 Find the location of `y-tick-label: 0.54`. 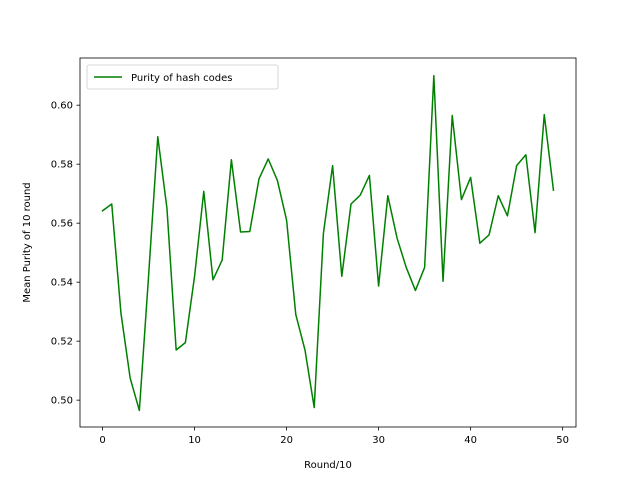

y-tick-label: 0.54 is located at coordinates (62, 283).